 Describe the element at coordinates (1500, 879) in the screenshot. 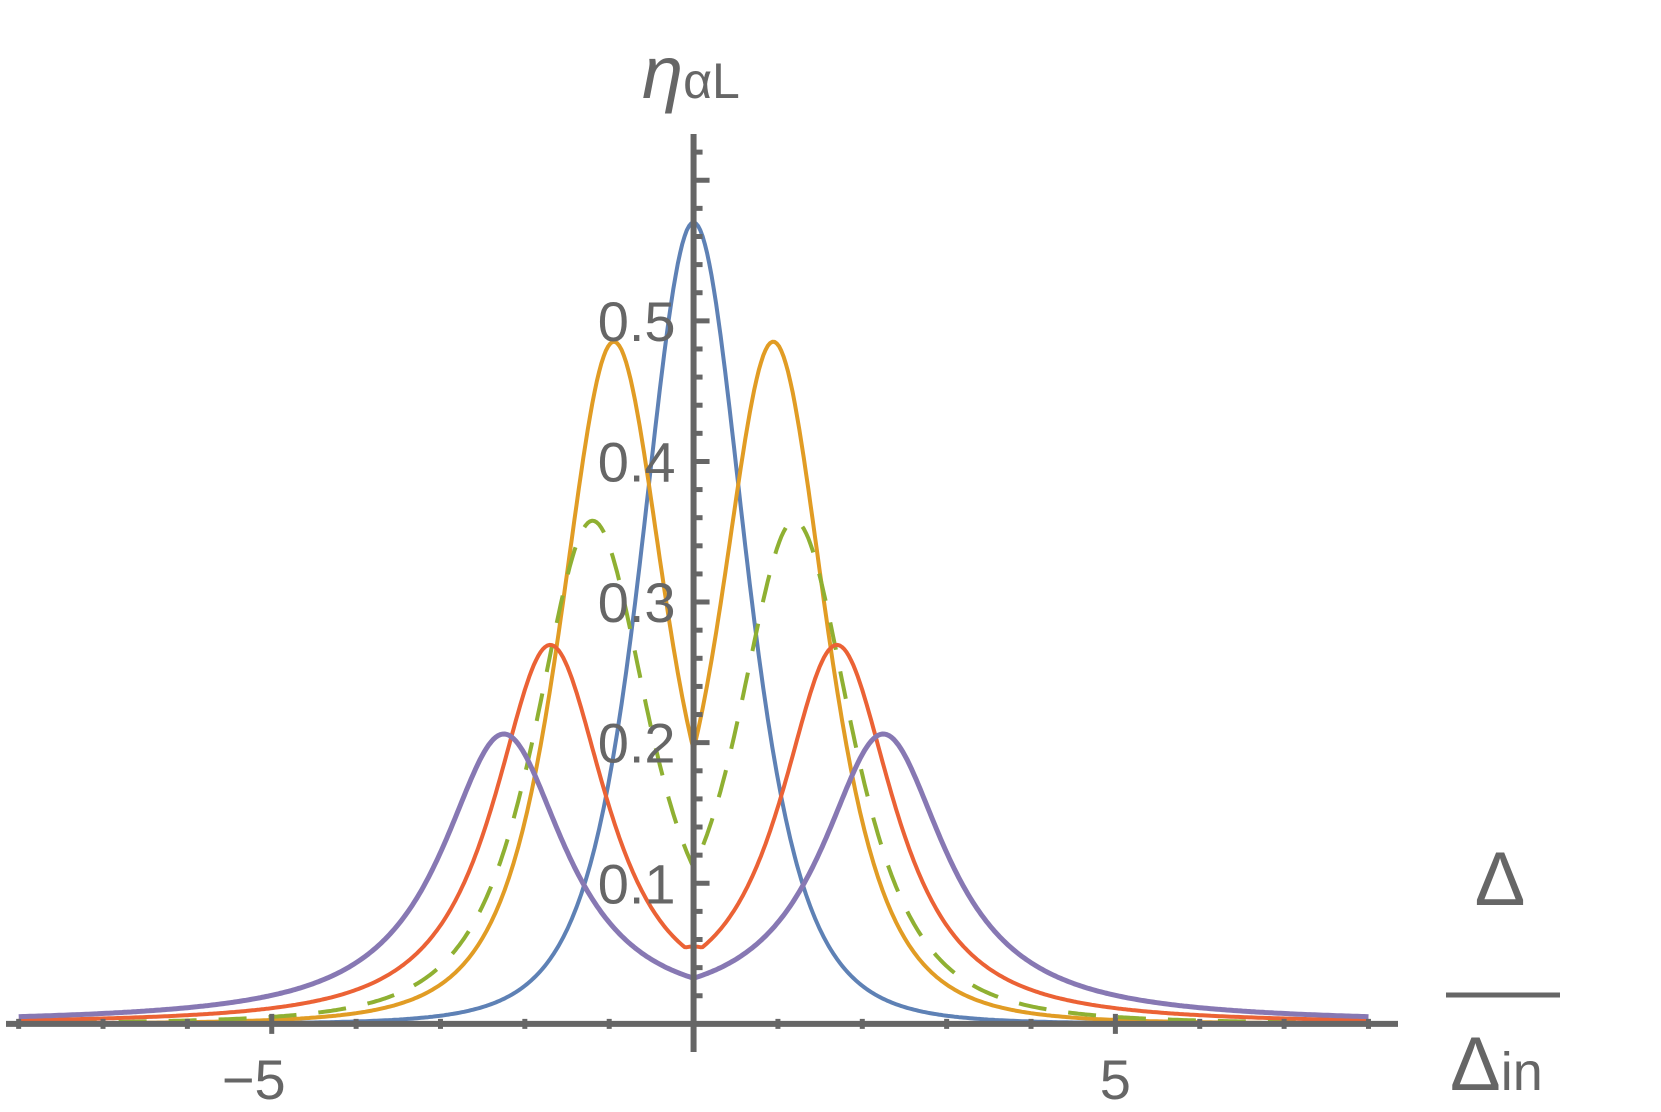

I see `x-axis-title-numerator: Δ` at that location.